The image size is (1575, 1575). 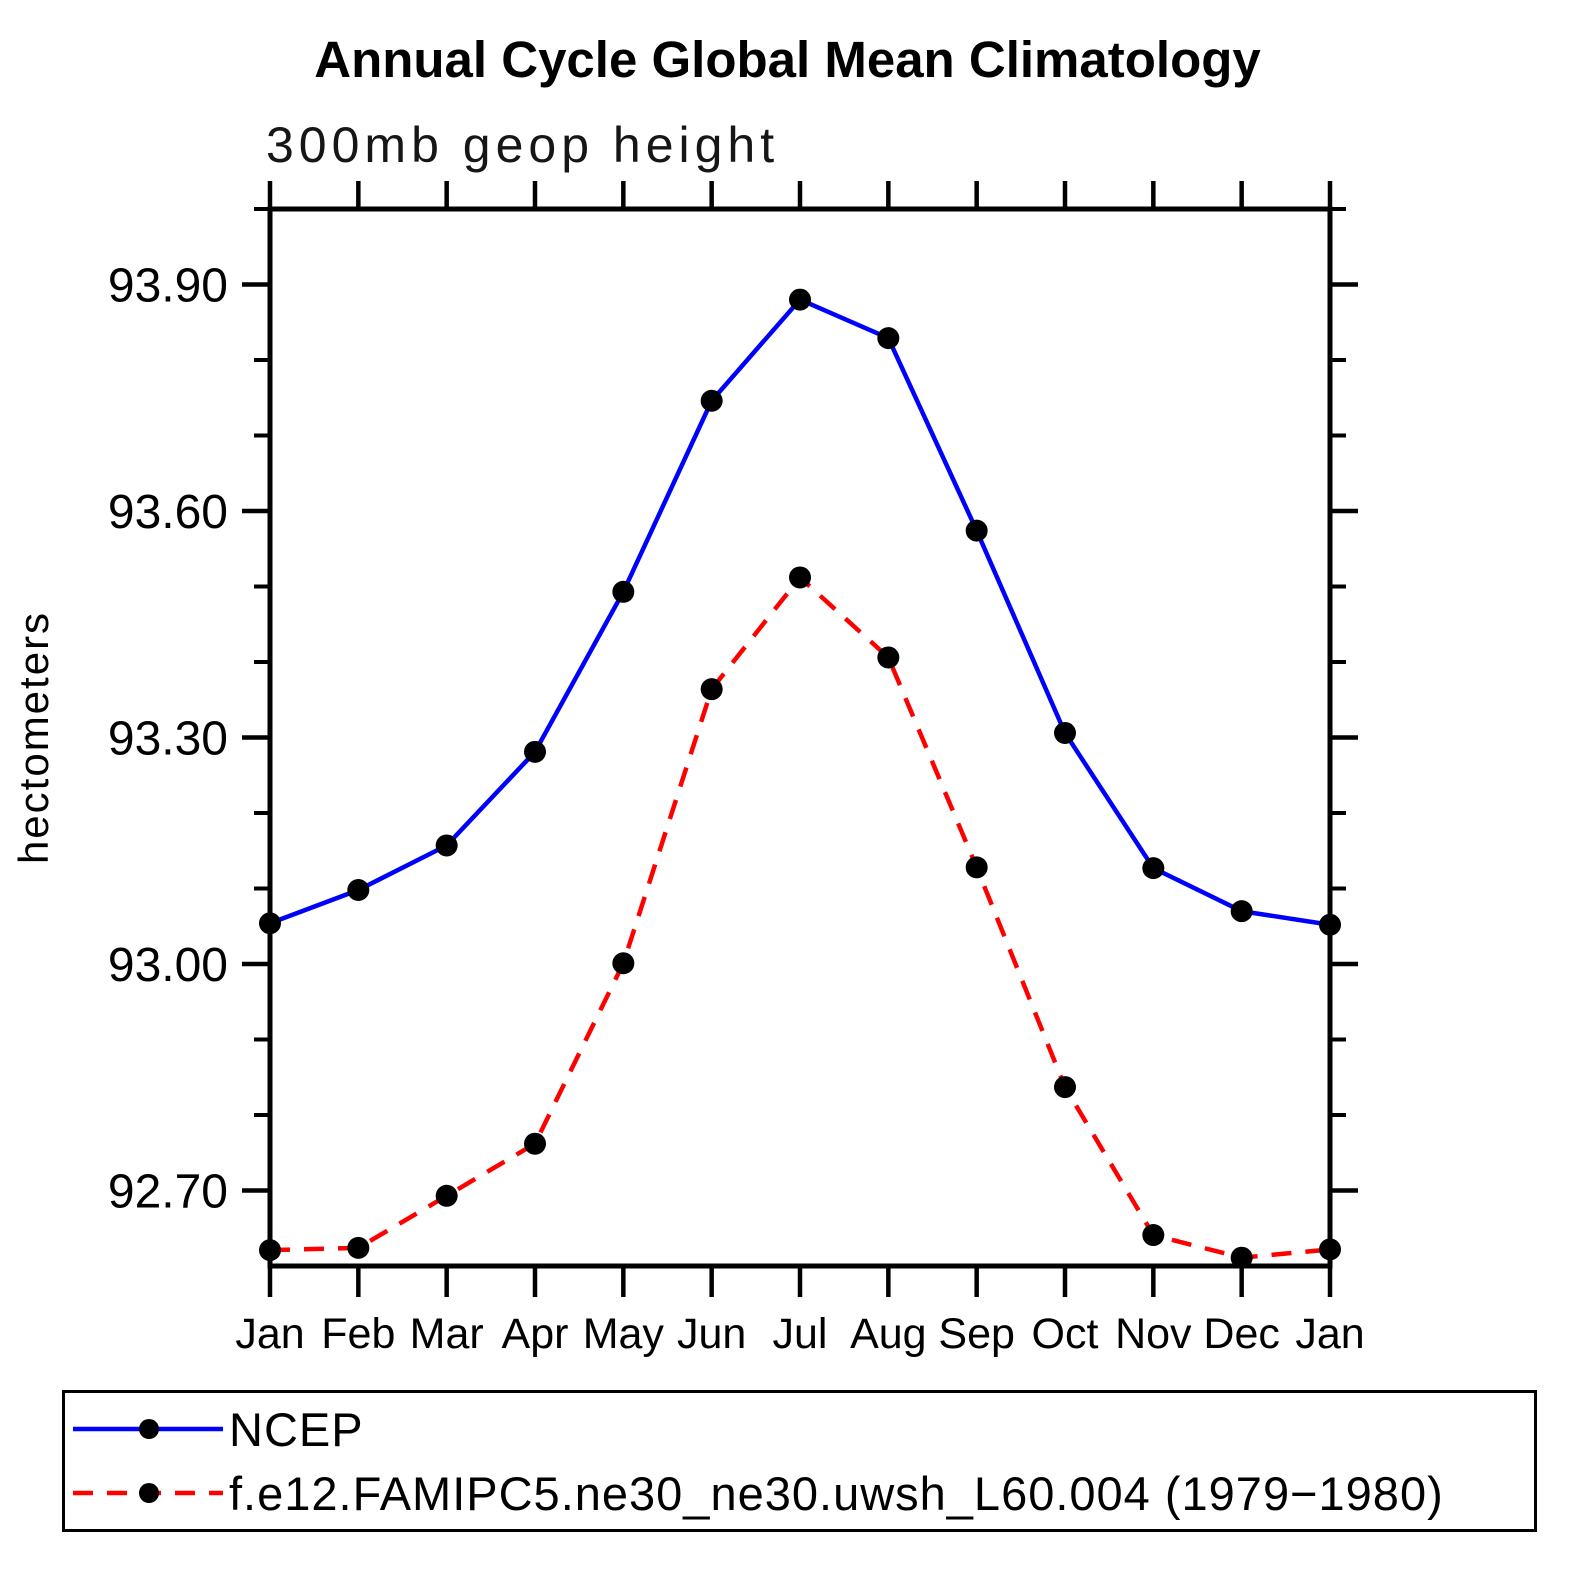 I want to click on x-tick-label: Aug, so click(x=888, y=1334).